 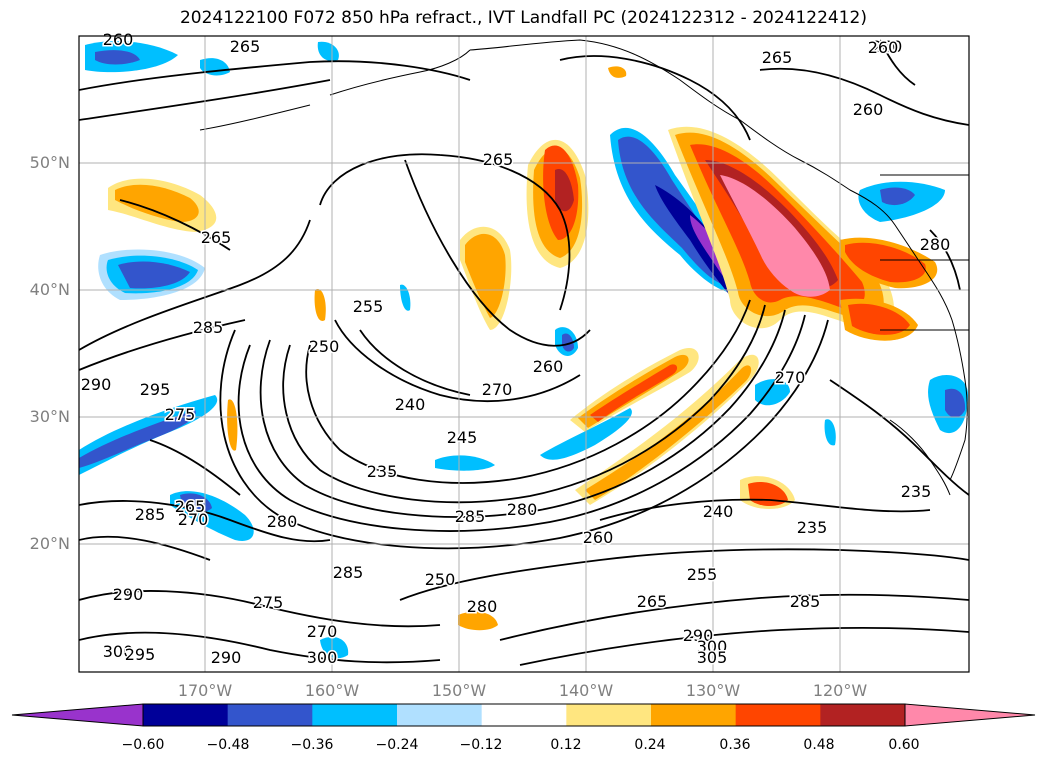 I want to click on colorbar-tick-label: 0.48, so click(x=819, y=745).